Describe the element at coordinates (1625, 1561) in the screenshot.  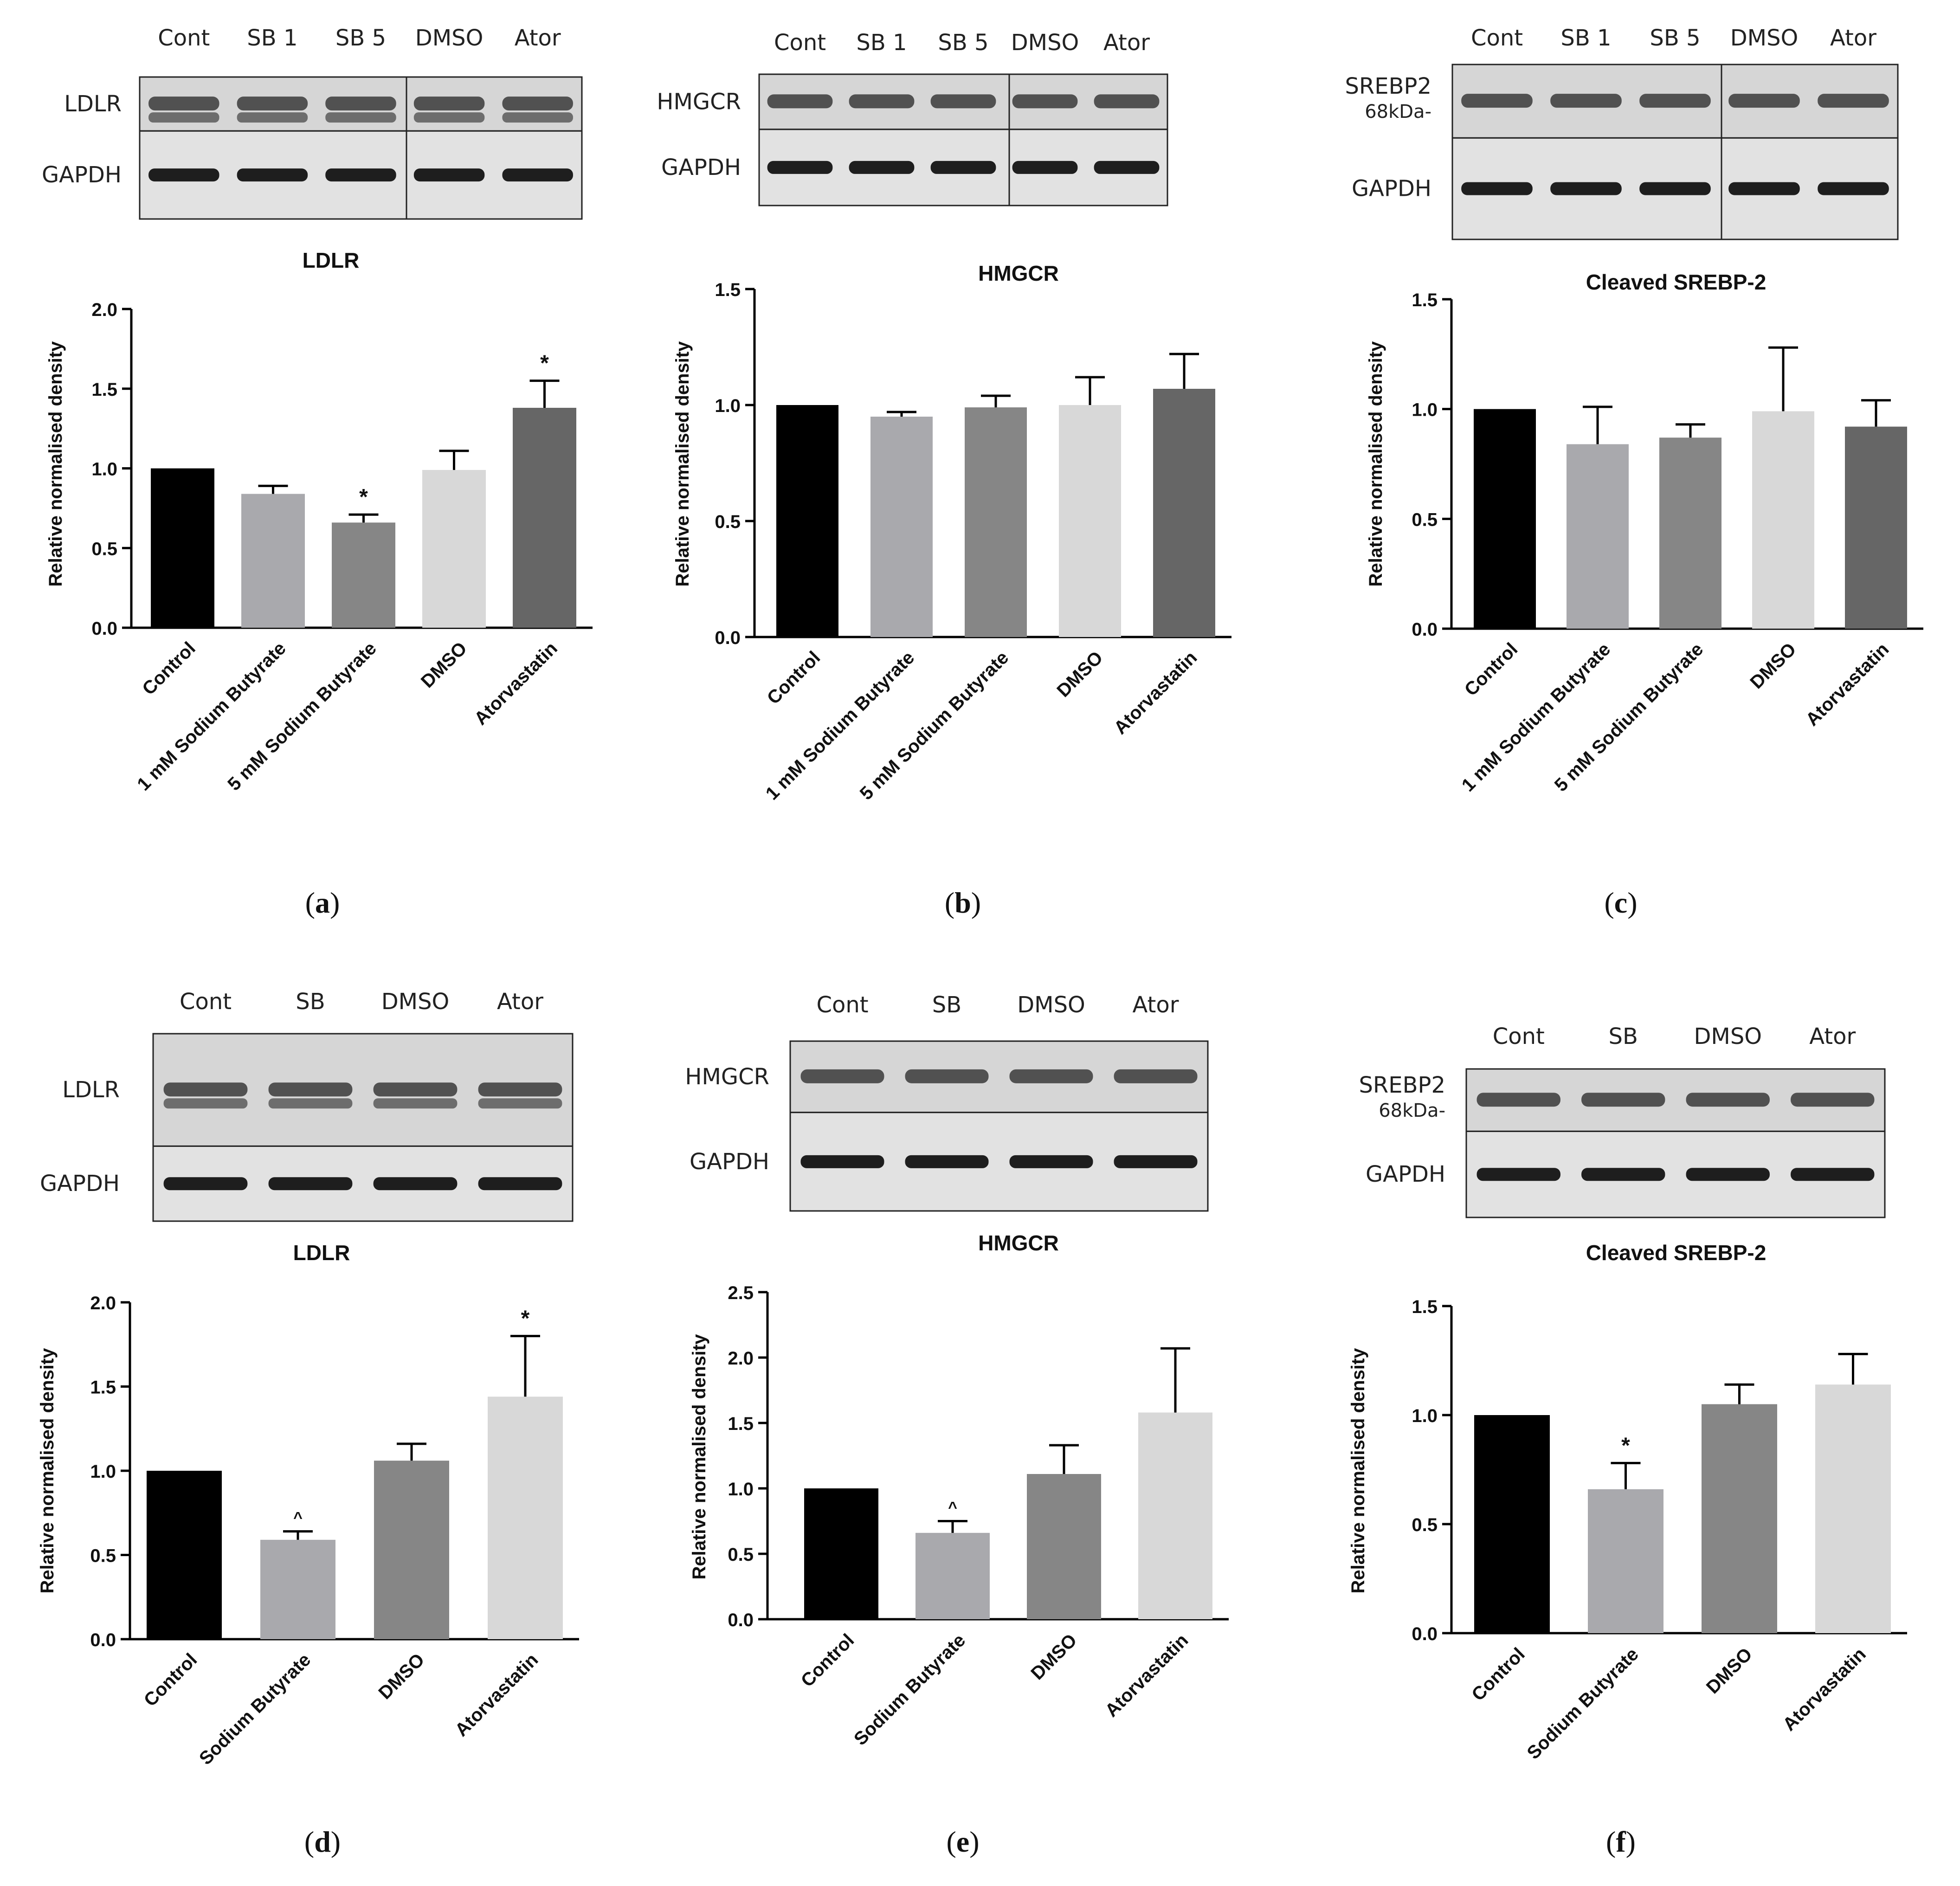
I see `bar-sodium-butyrate` at that location.